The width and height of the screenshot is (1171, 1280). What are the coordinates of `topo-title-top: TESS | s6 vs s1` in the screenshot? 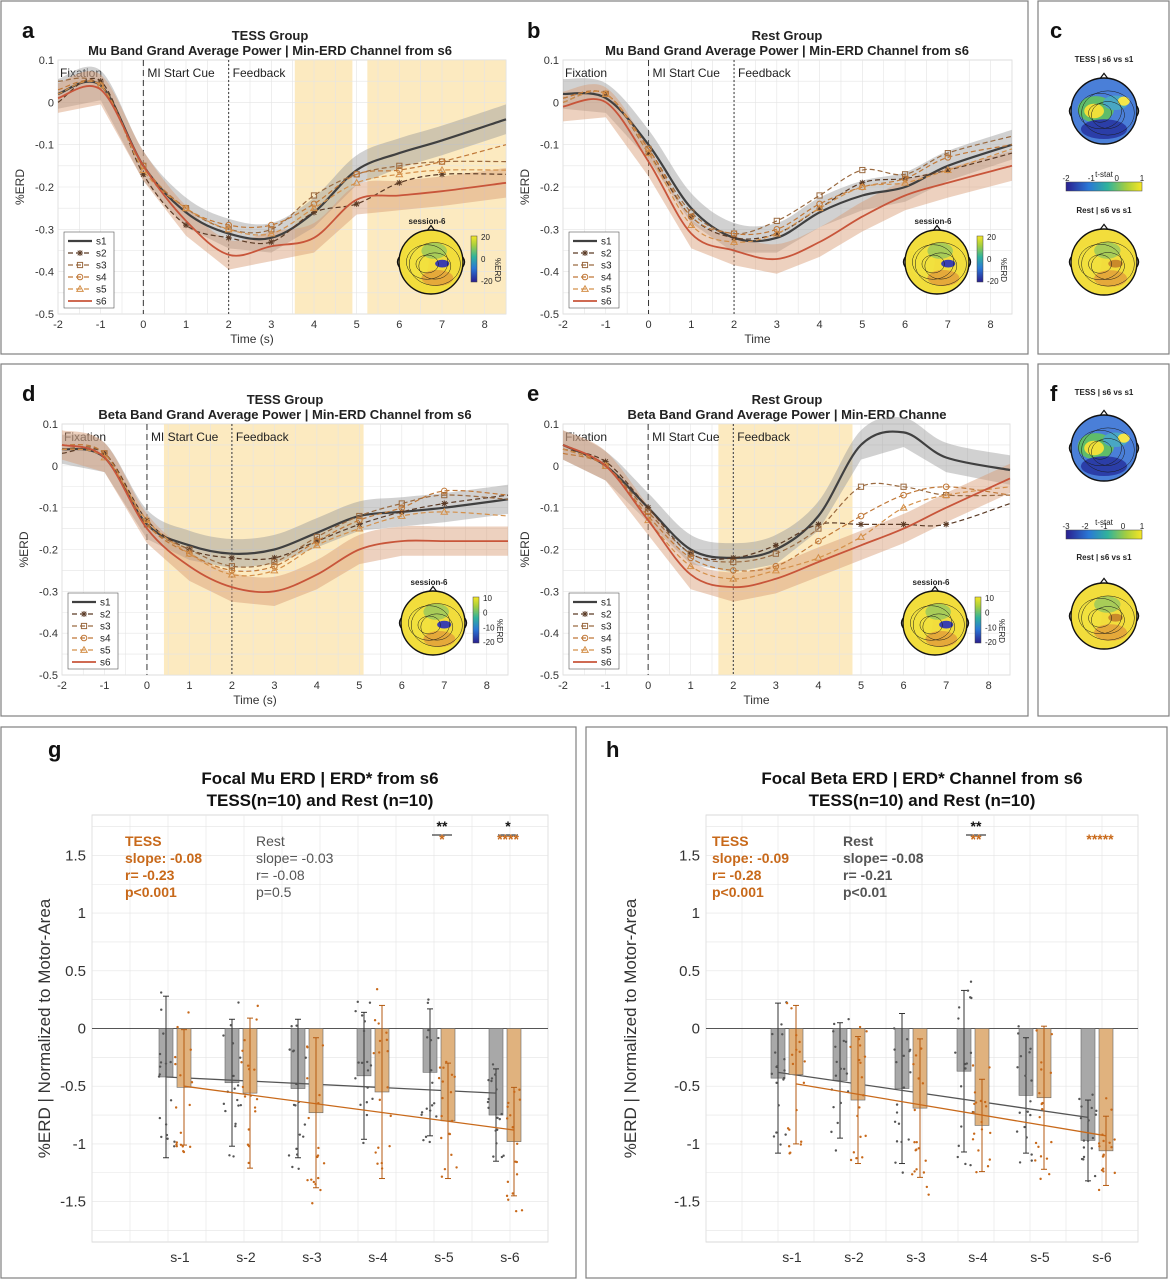 It's located at (1104, 392).